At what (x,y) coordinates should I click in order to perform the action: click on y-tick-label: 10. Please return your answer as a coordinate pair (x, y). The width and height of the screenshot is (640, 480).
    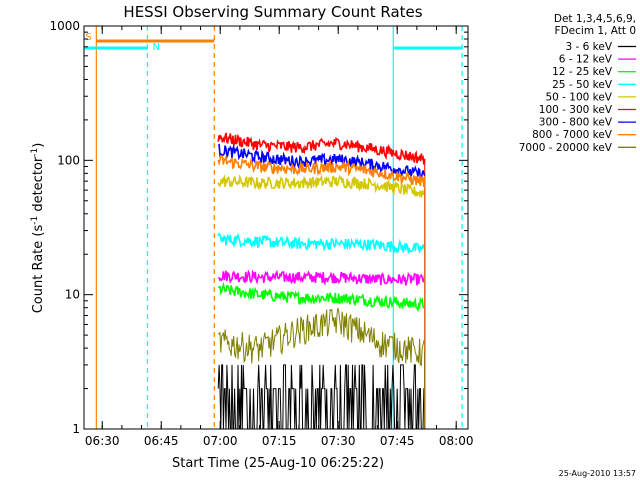
    Looking at the image, I should click on (72, 295).